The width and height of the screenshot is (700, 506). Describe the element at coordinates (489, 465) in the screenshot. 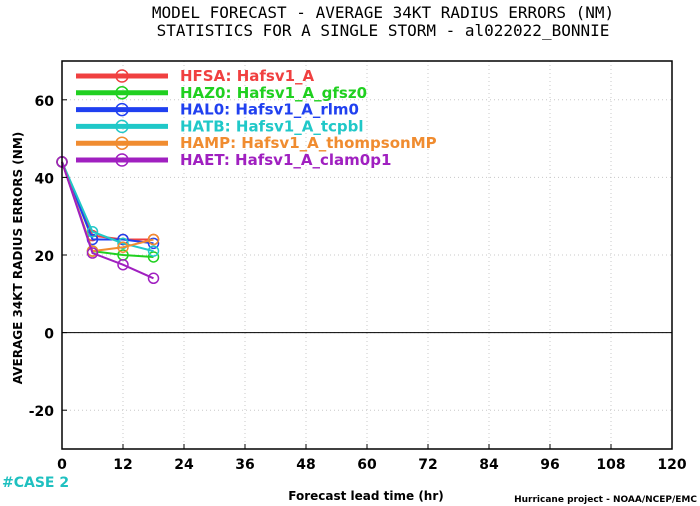

I see `x-tick-label: 84` at that location.